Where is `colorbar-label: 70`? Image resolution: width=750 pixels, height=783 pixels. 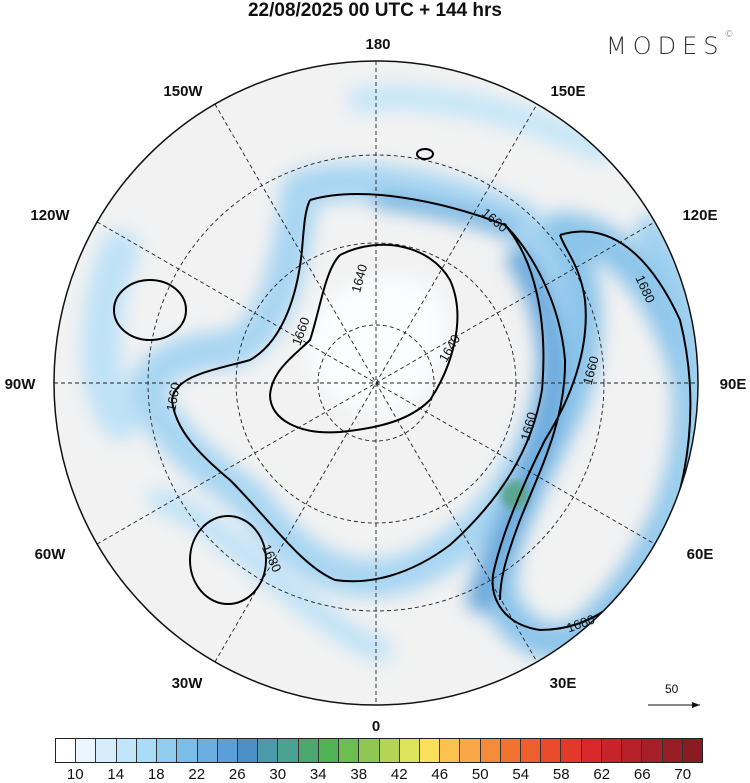
colorbar-label: 70 is located at coordinates (683, 774).